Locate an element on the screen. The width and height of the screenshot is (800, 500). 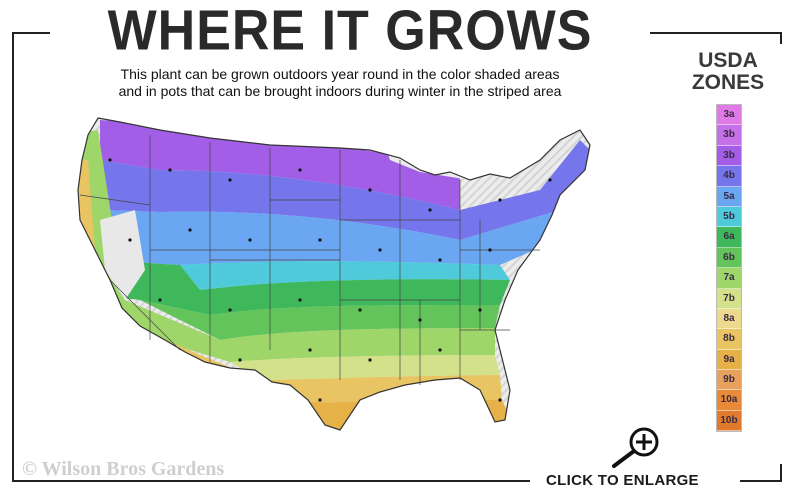
magnifier-plus-icon is located at coordinates (636, 446).